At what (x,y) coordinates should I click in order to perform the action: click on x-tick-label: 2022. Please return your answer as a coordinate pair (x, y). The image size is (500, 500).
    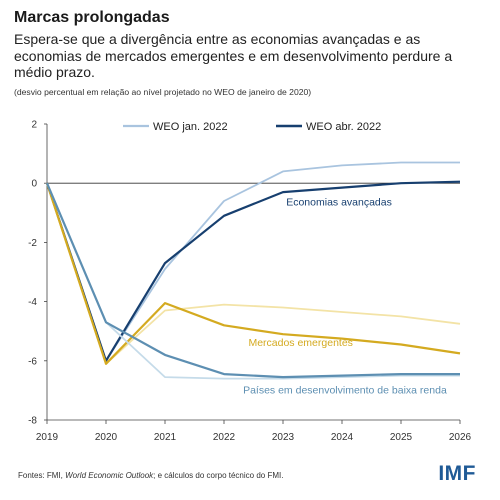
    Looking at the image, I should click on (224, 437).